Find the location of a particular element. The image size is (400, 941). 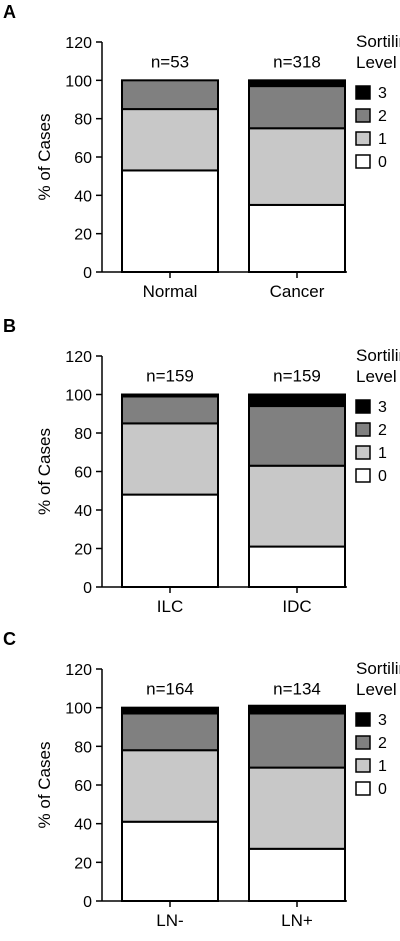

sample-size-label: n=318 is located at coordinates (297, 61).